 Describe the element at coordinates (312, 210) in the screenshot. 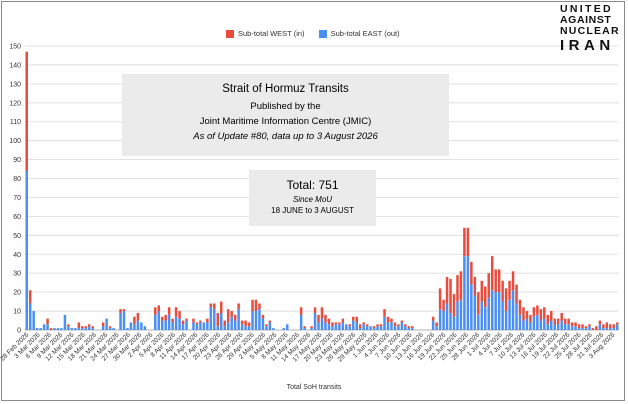

I see `total-date-range: 18 JUNE to 3 AUGUST` at that location.